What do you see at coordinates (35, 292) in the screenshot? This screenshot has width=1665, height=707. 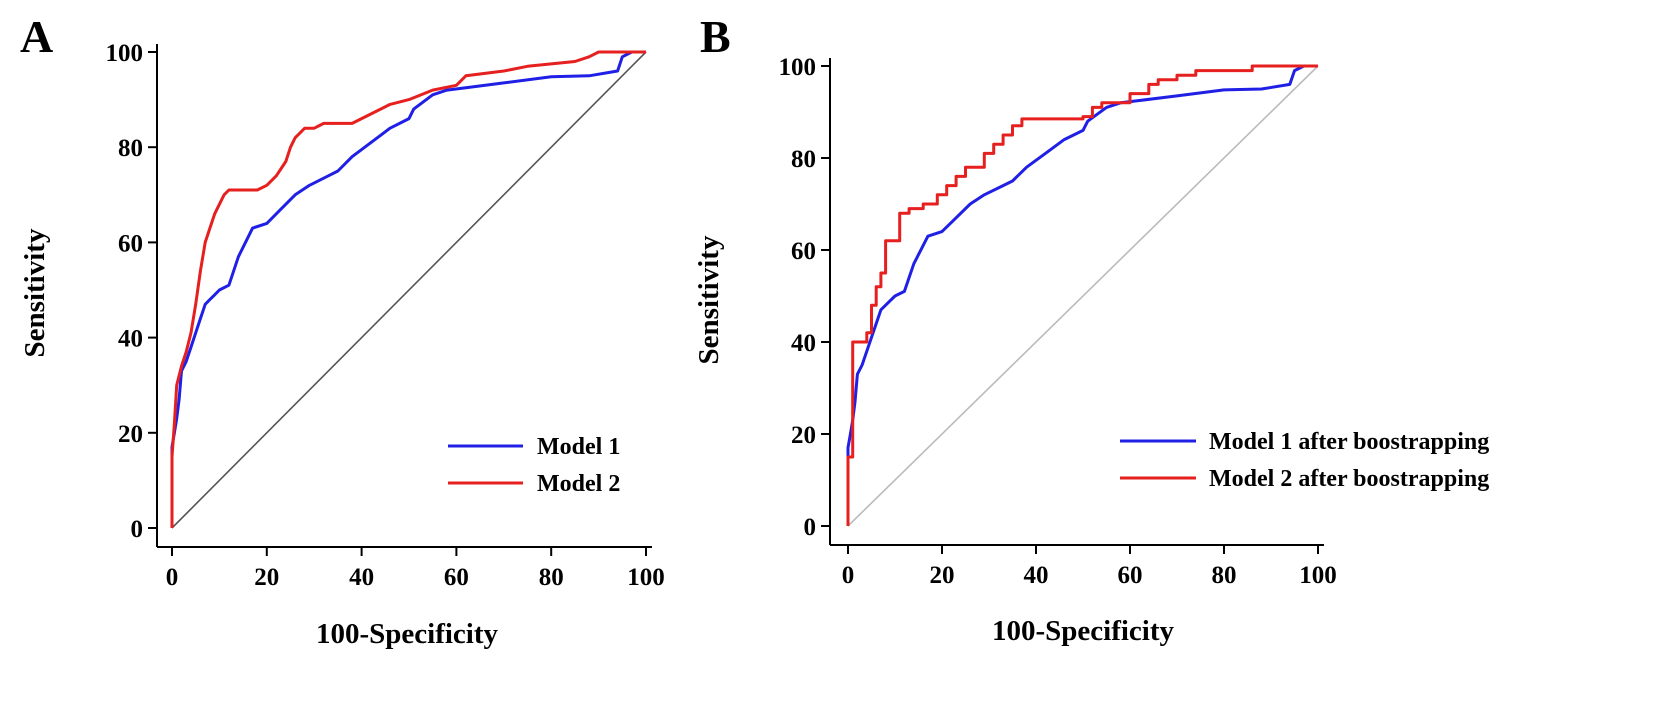 I see `panel-a-ylabel: Sensitivity` at bounding box center [35, 292].